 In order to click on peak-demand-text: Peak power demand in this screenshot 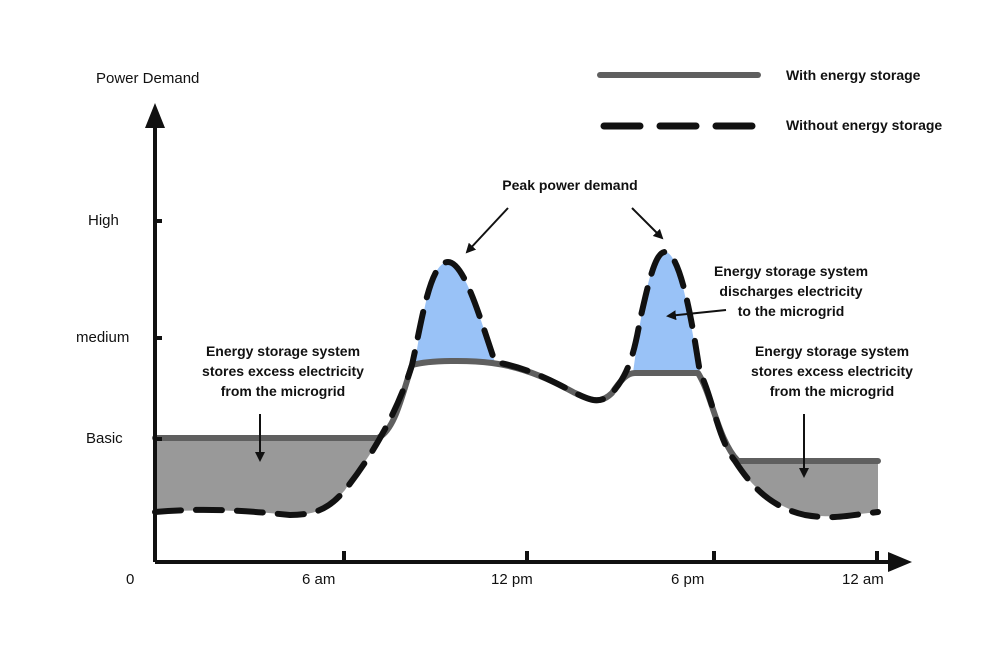, I will do `click(570, 185)`.